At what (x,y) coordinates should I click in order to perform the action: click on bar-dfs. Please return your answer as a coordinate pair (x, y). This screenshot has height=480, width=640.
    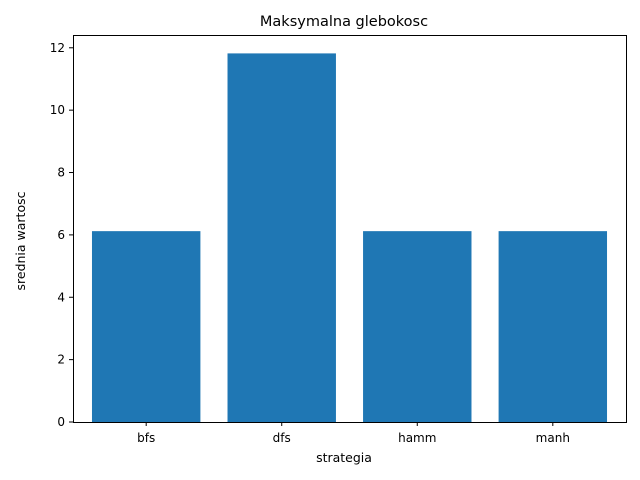
    Looking at the image, I should click on (281, 238).